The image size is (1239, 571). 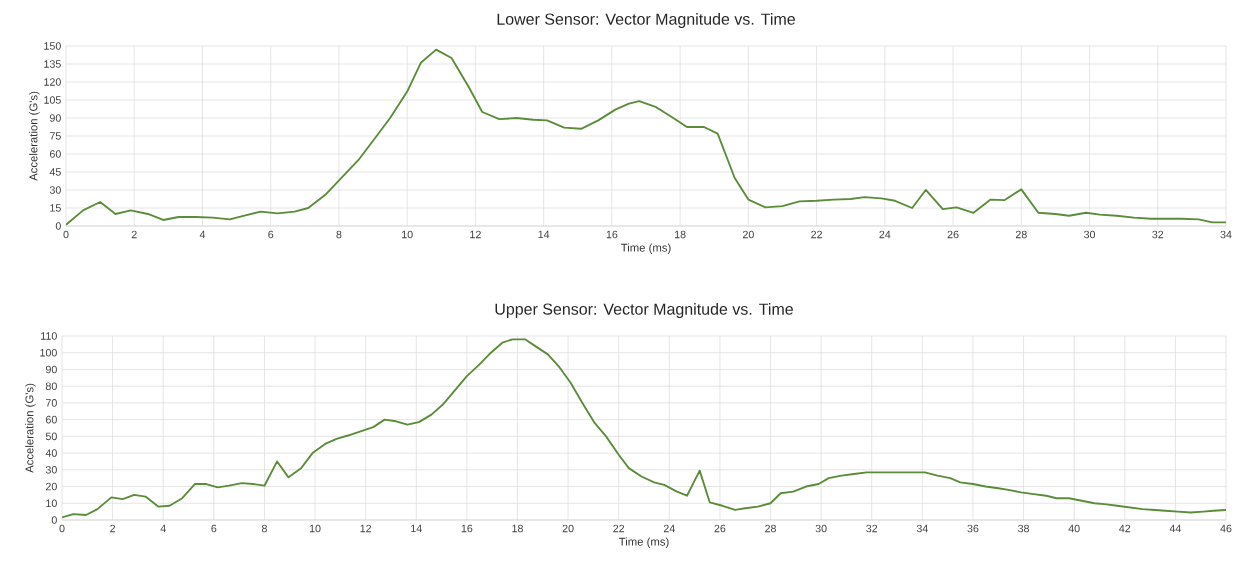 I want to click on y-tick-label: 50, so click(x=51, y=436).